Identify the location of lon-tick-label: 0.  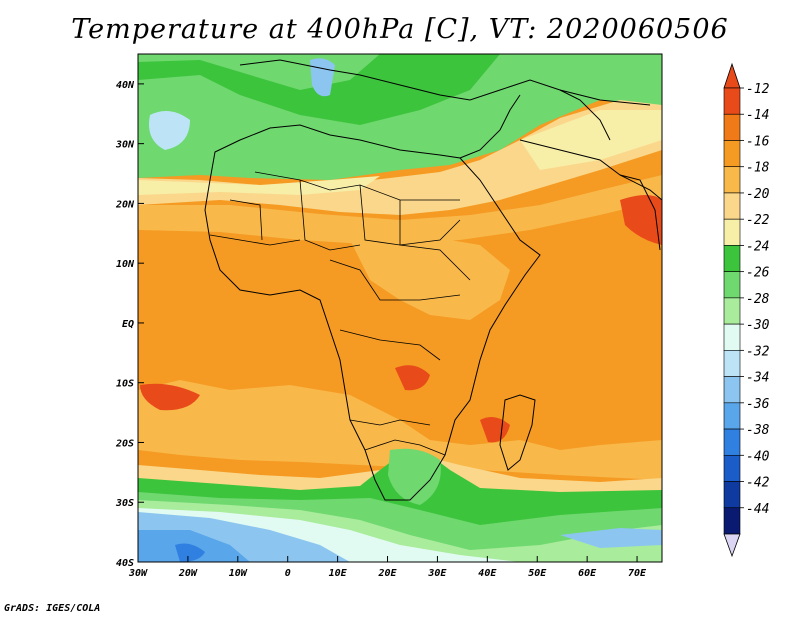
(288, 573).